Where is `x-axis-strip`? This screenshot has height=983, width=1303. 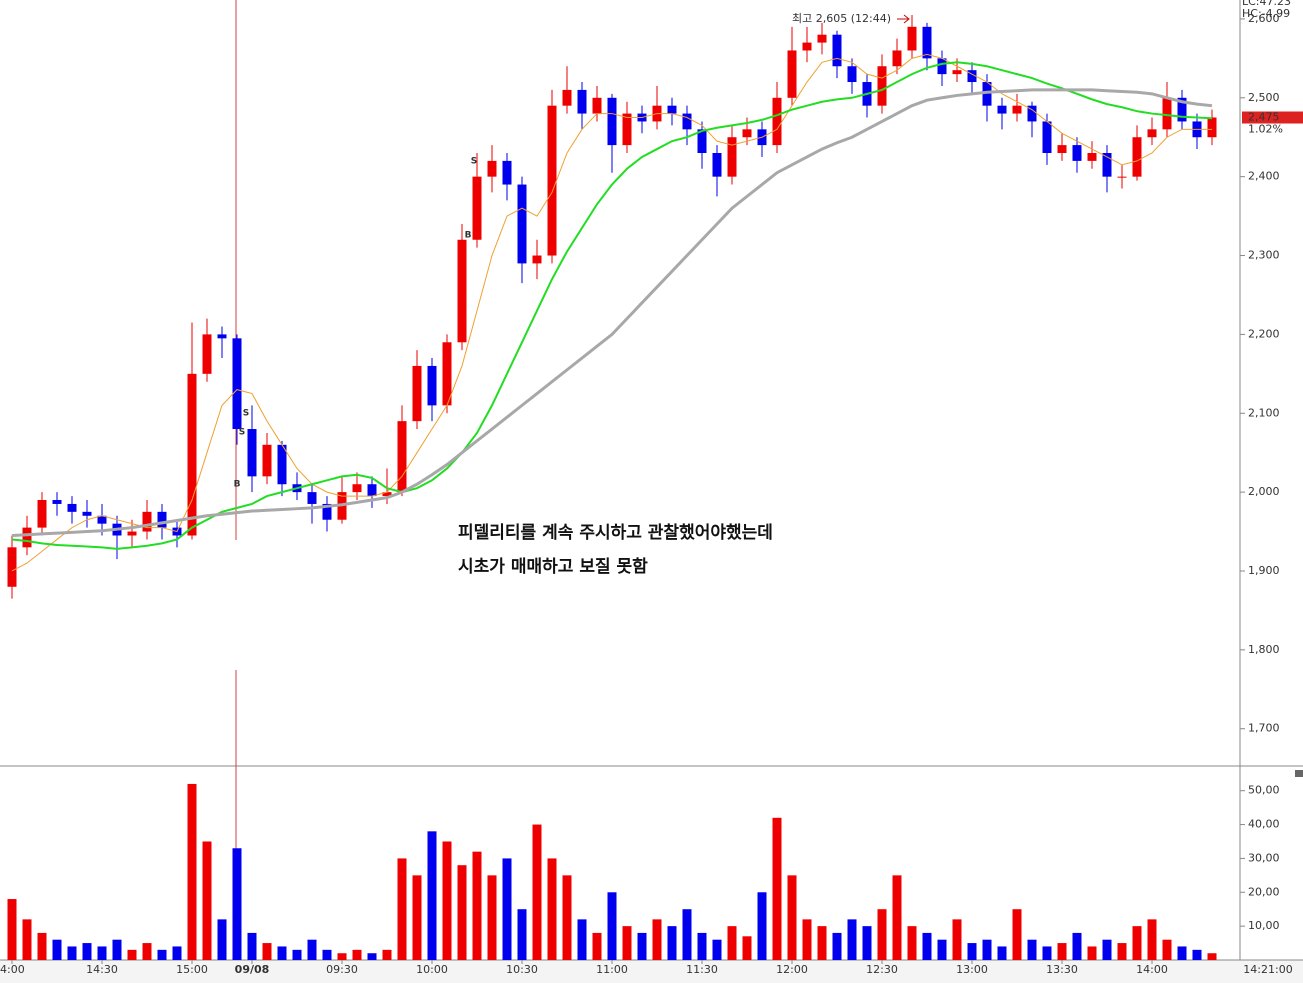
x-axis-strip is located at coordinates (651, 971).